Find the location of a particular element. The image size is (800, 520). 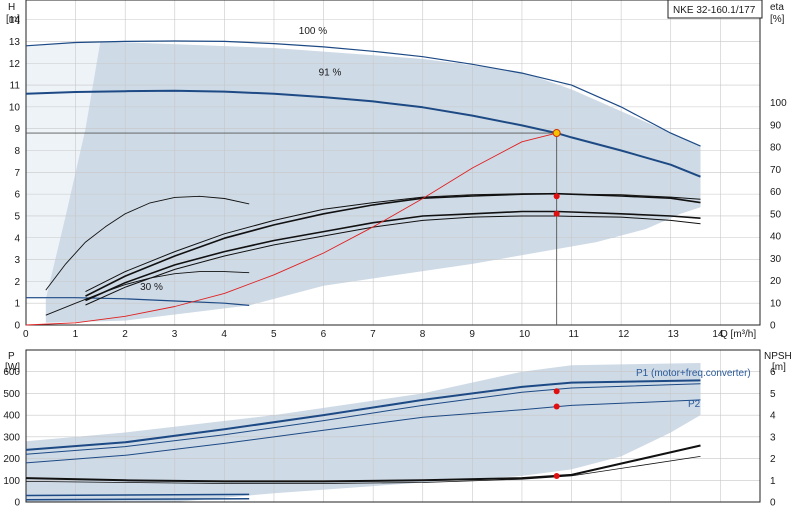

h-tick-label: 9 is located at coordinates (17, 129).